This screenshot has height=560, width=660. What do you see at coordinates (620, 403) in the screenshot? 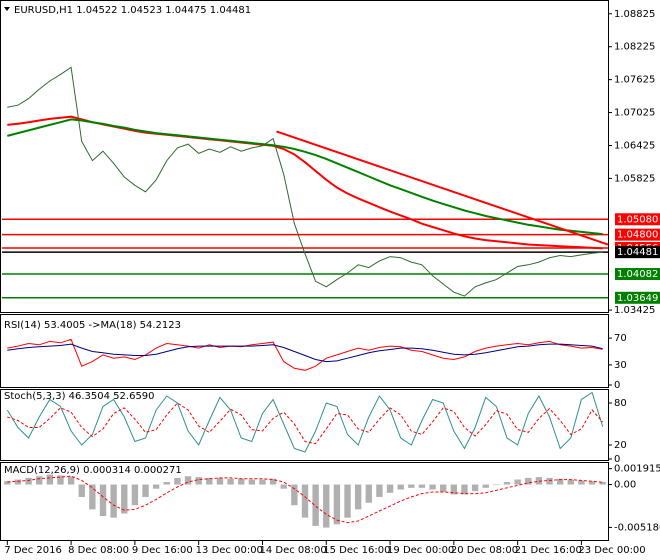
I see `y-tick-label: 80` at bounding box center [620, 403].